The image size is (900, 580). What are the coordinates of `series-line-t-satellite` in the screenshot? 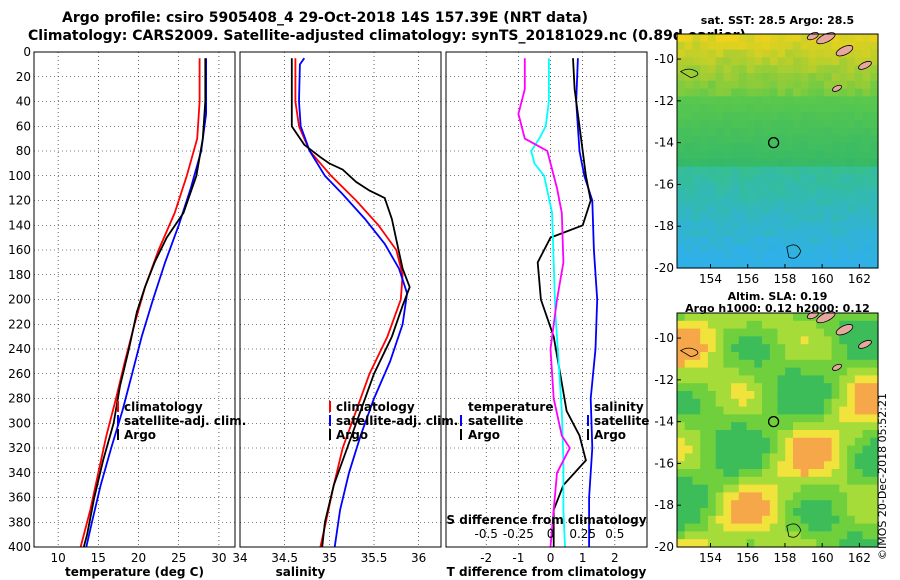 It's located at (587, 302).